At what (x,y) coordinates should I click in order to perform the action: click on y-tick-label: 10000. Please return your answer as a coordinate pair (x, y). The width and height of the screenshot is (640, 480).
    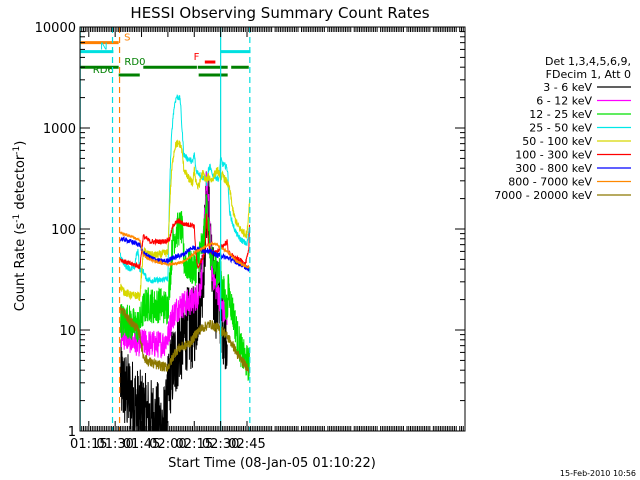
    Looking at the image, I should click on (55, 28).